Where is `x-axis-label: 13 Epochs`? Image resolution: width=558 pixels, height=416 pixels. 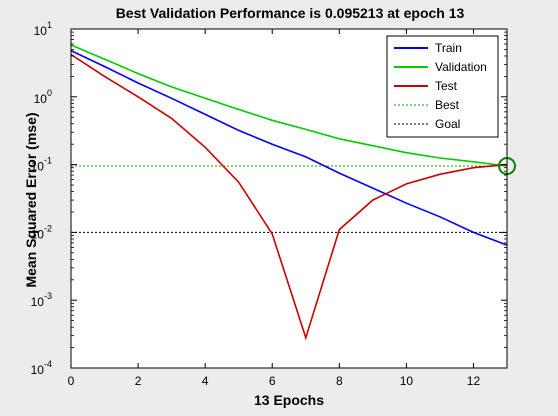 x-axis-label: 13 Epochs is located at coordinates (289, 400).